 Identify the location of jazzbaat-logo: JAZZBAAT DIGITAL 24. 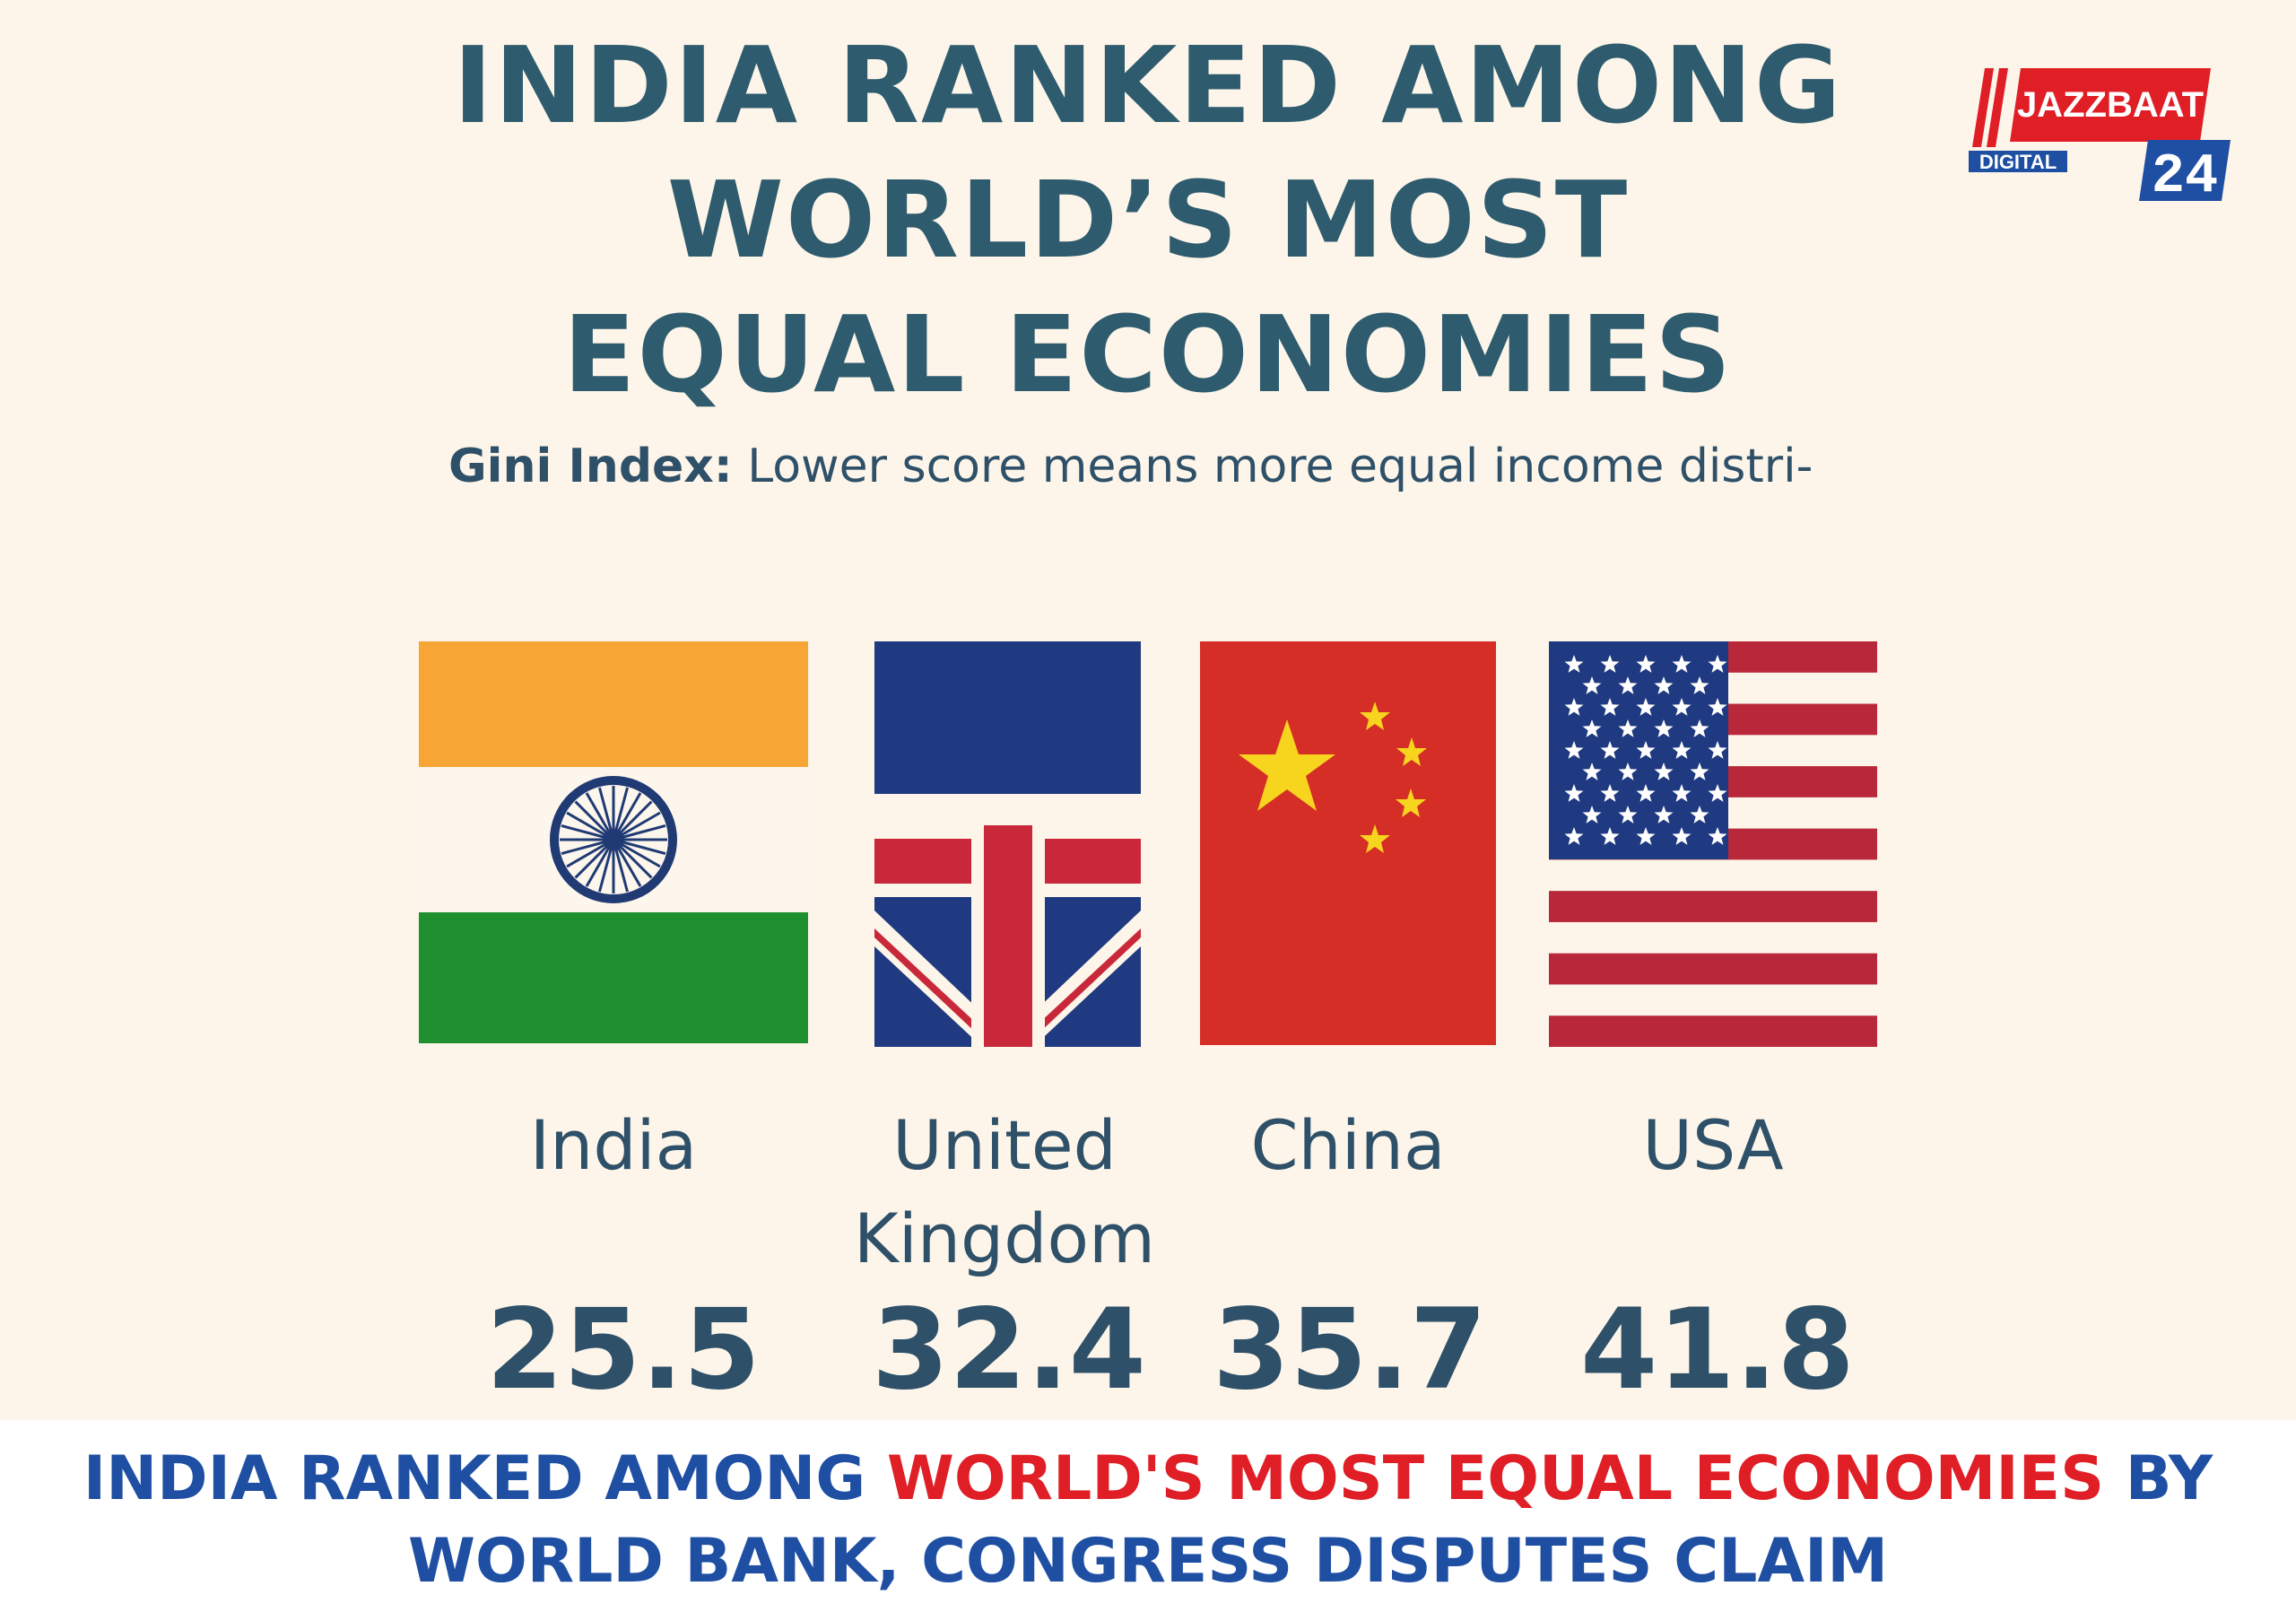
(2100, 138).